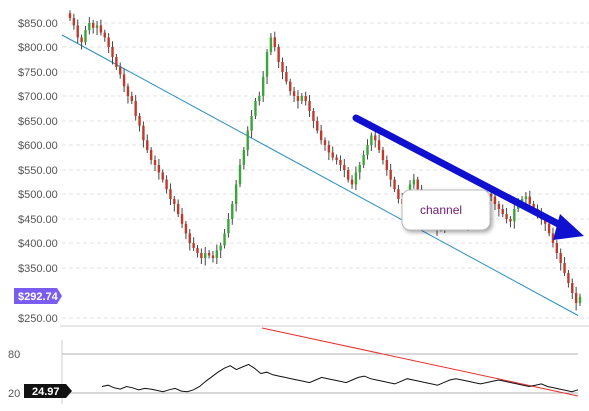 The width and height of the screenshot is (589, 411). Describe the element at coordinates (38, 122) in the screenshot. I see `price-tick-label: $650.00` at that location.